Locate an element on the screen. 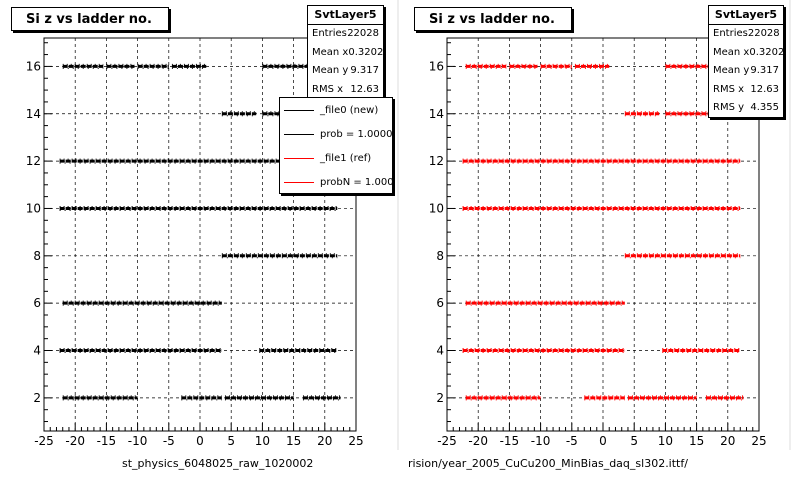 Image resolution: width=800 pixels, height=480 pixels. legend-entry: prob = 1.000000 is located at coordinates (336, 134).